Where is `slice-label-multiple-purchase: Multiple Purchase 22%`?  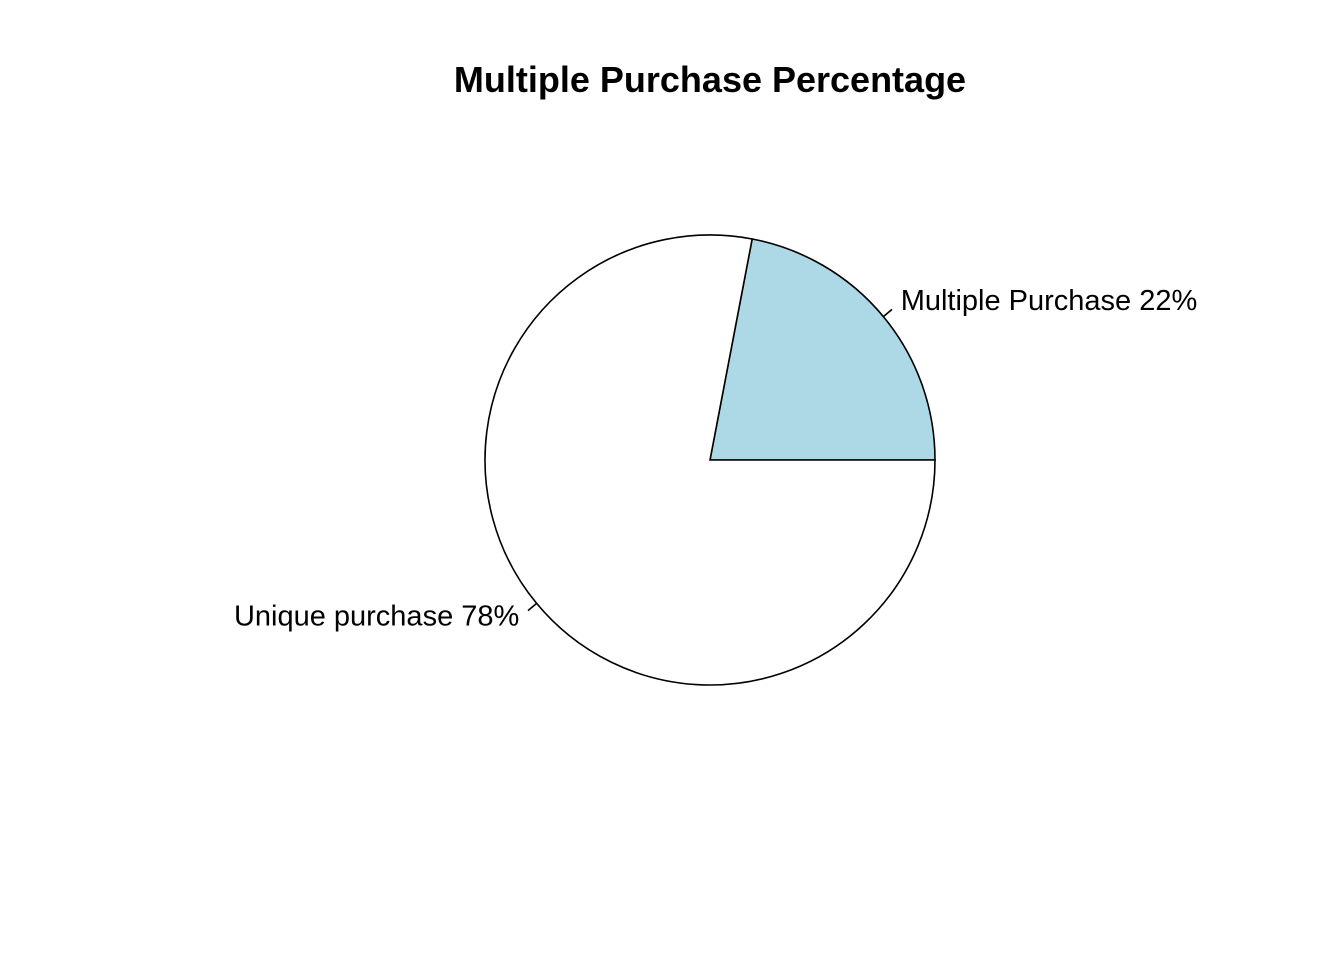
slice-label-multiple-purchase: Multiple Purchase 22% is located at coordinates (1049, 301).